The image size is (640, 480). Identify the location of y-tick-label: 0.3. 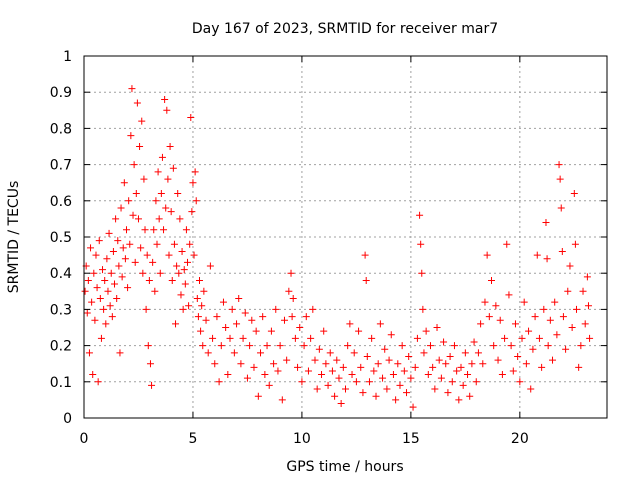
(61, 310).